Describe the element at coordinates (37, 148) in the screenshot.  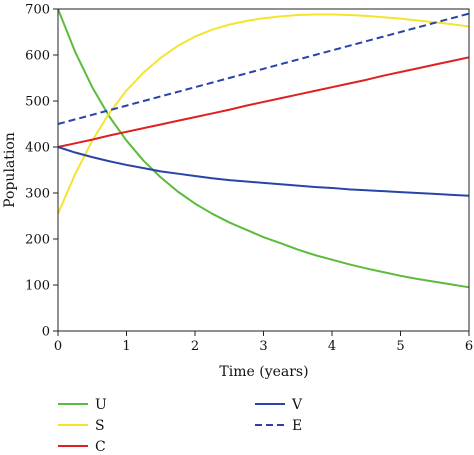
I see `y-tick-label: 400` at that location.